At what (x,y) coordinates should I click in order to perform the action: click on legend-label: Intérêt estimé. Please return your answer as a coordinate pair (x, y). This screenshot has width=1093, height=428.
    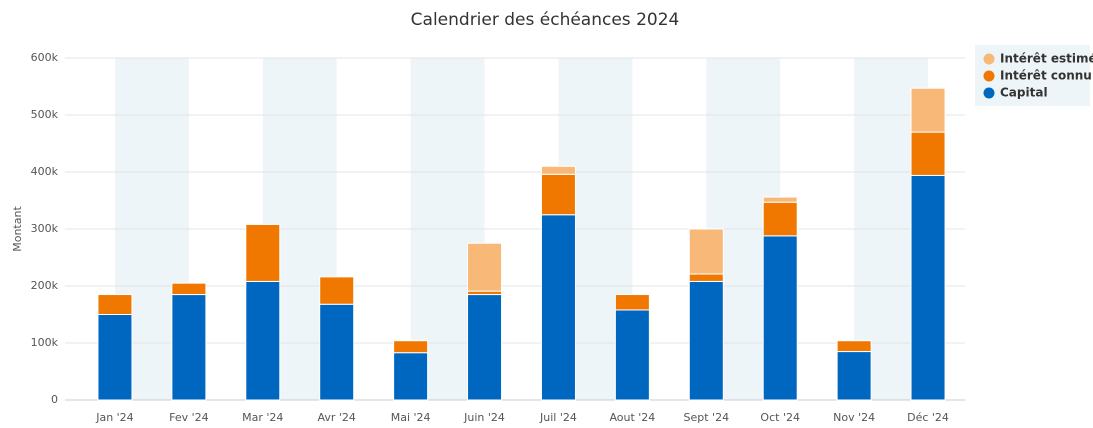
    Looking at the image, I should click on (1046, 59).